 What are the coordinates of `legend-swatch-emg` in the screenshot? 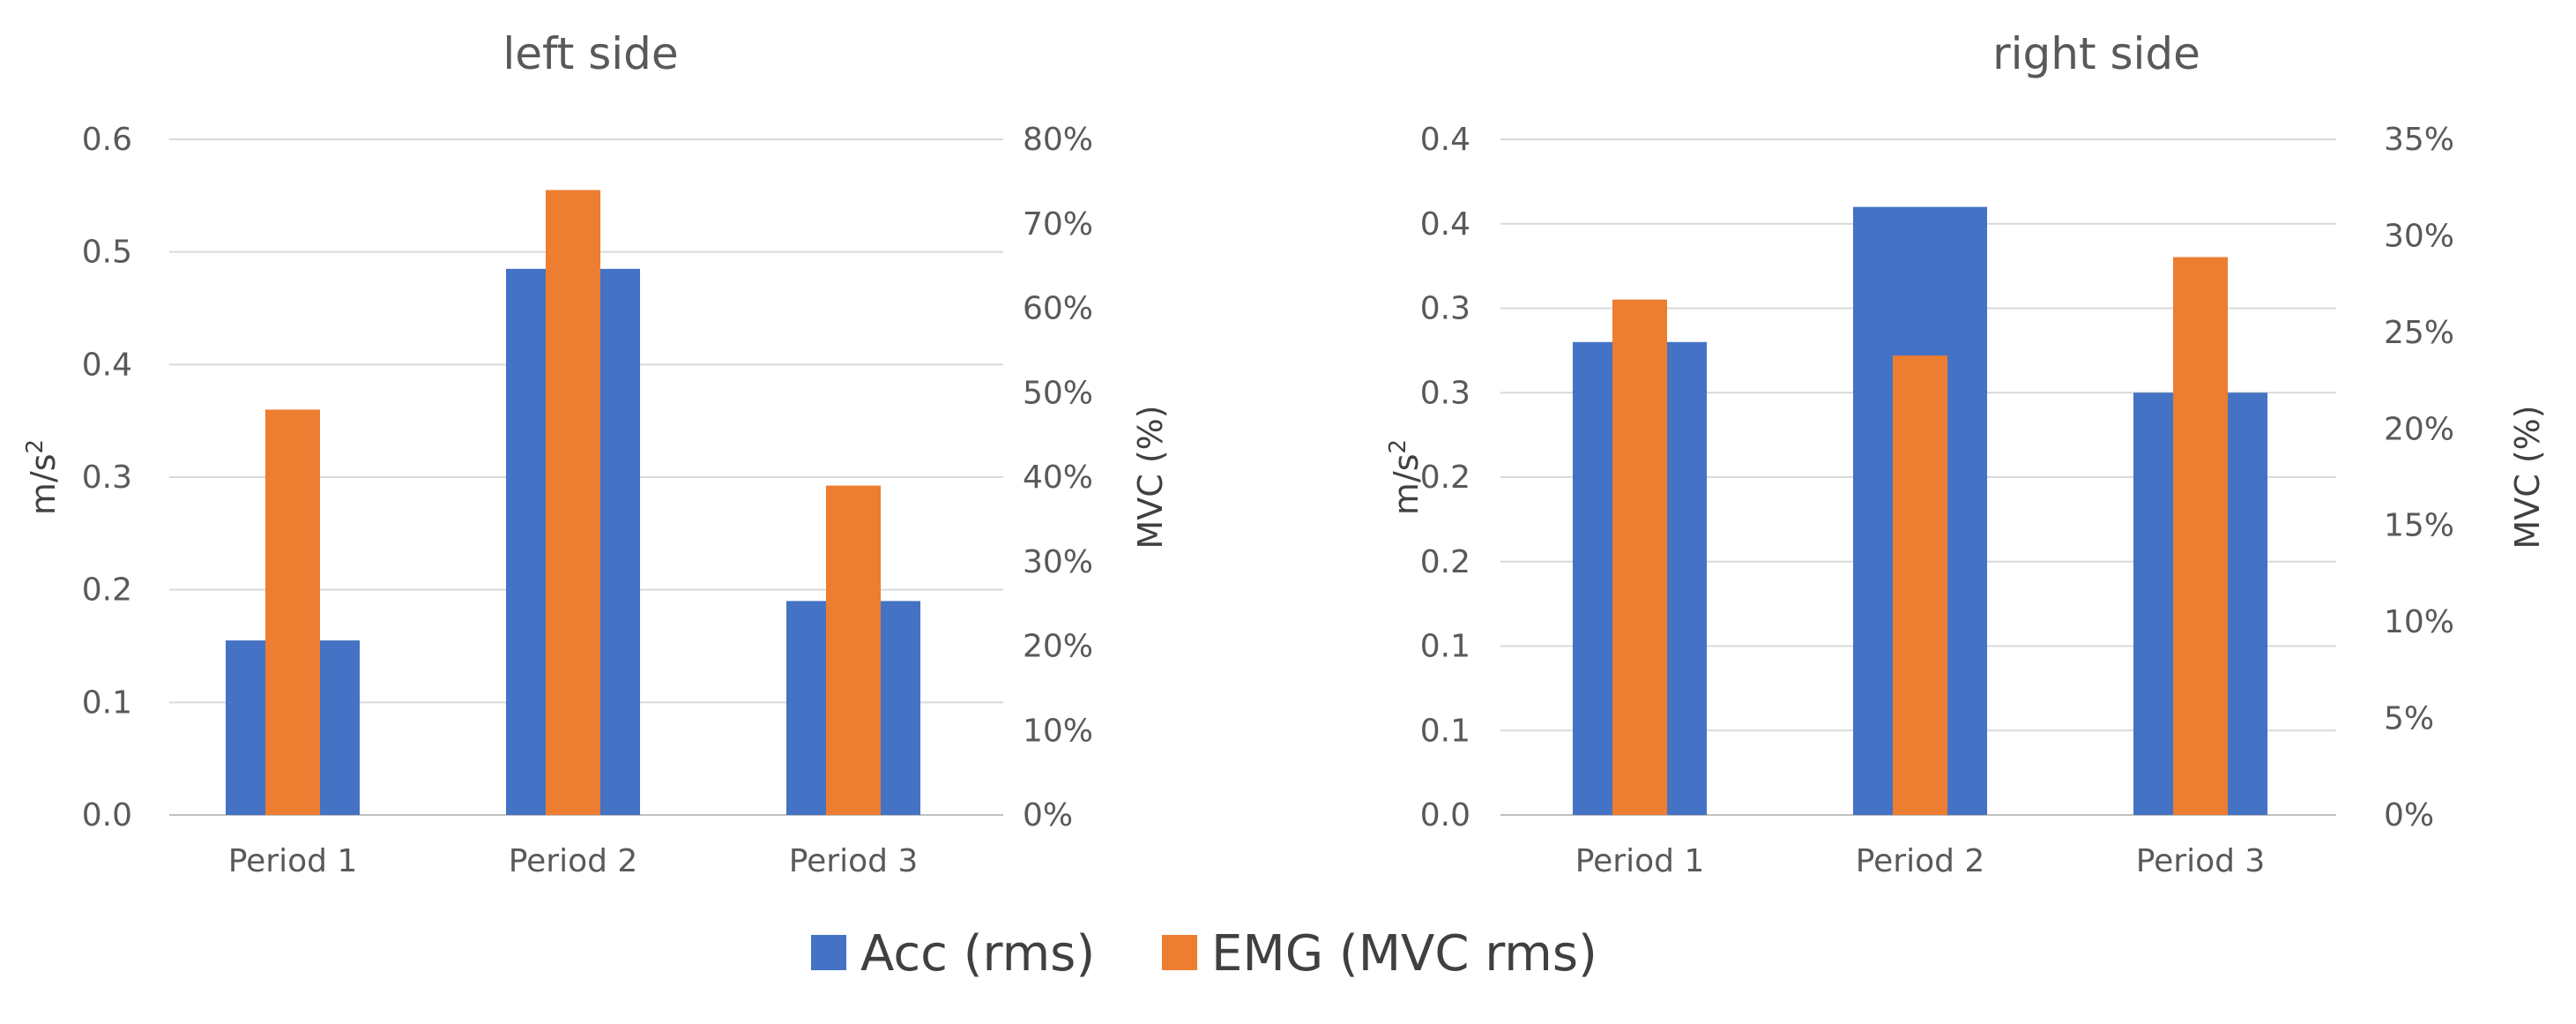 It's located at (1180, 952).